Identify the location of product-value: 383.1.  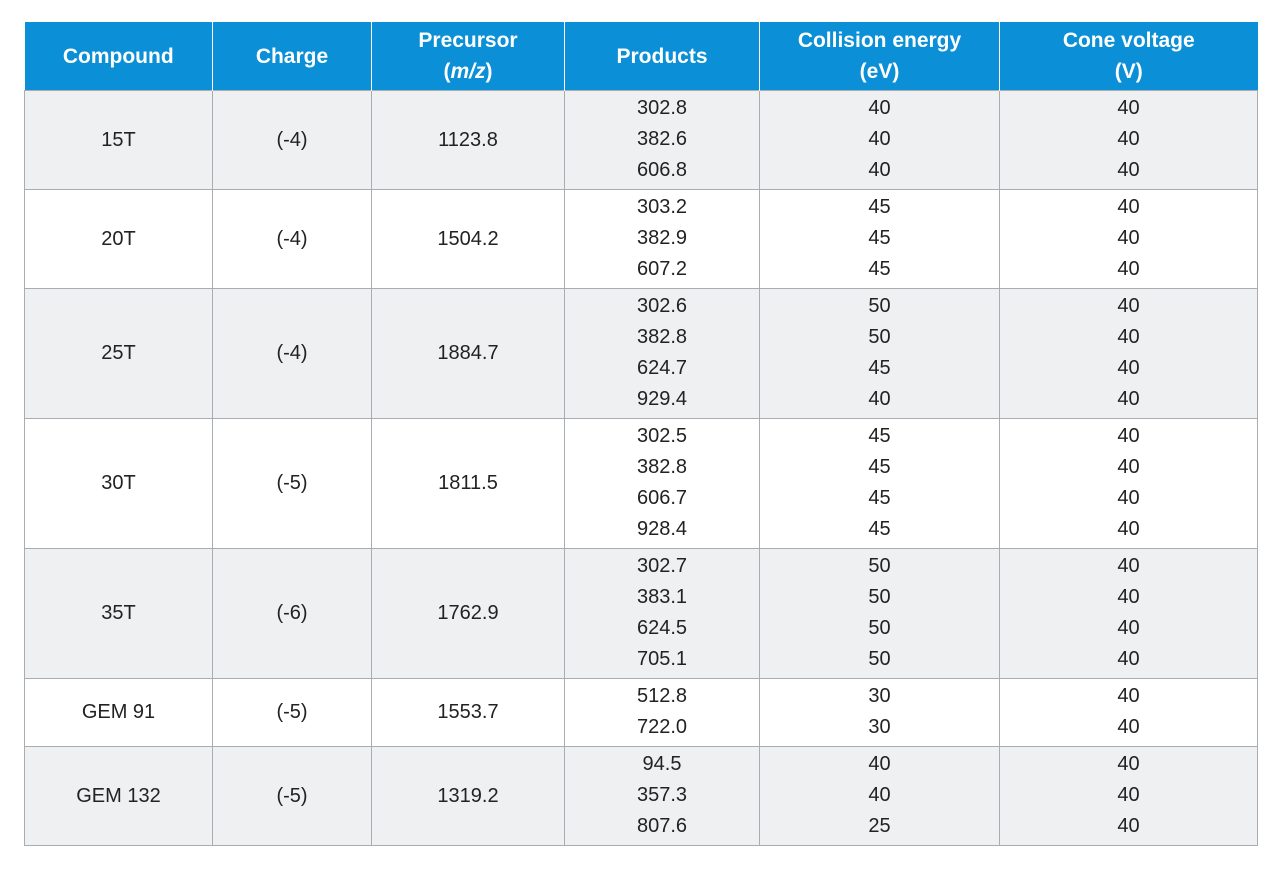
(662, 597).